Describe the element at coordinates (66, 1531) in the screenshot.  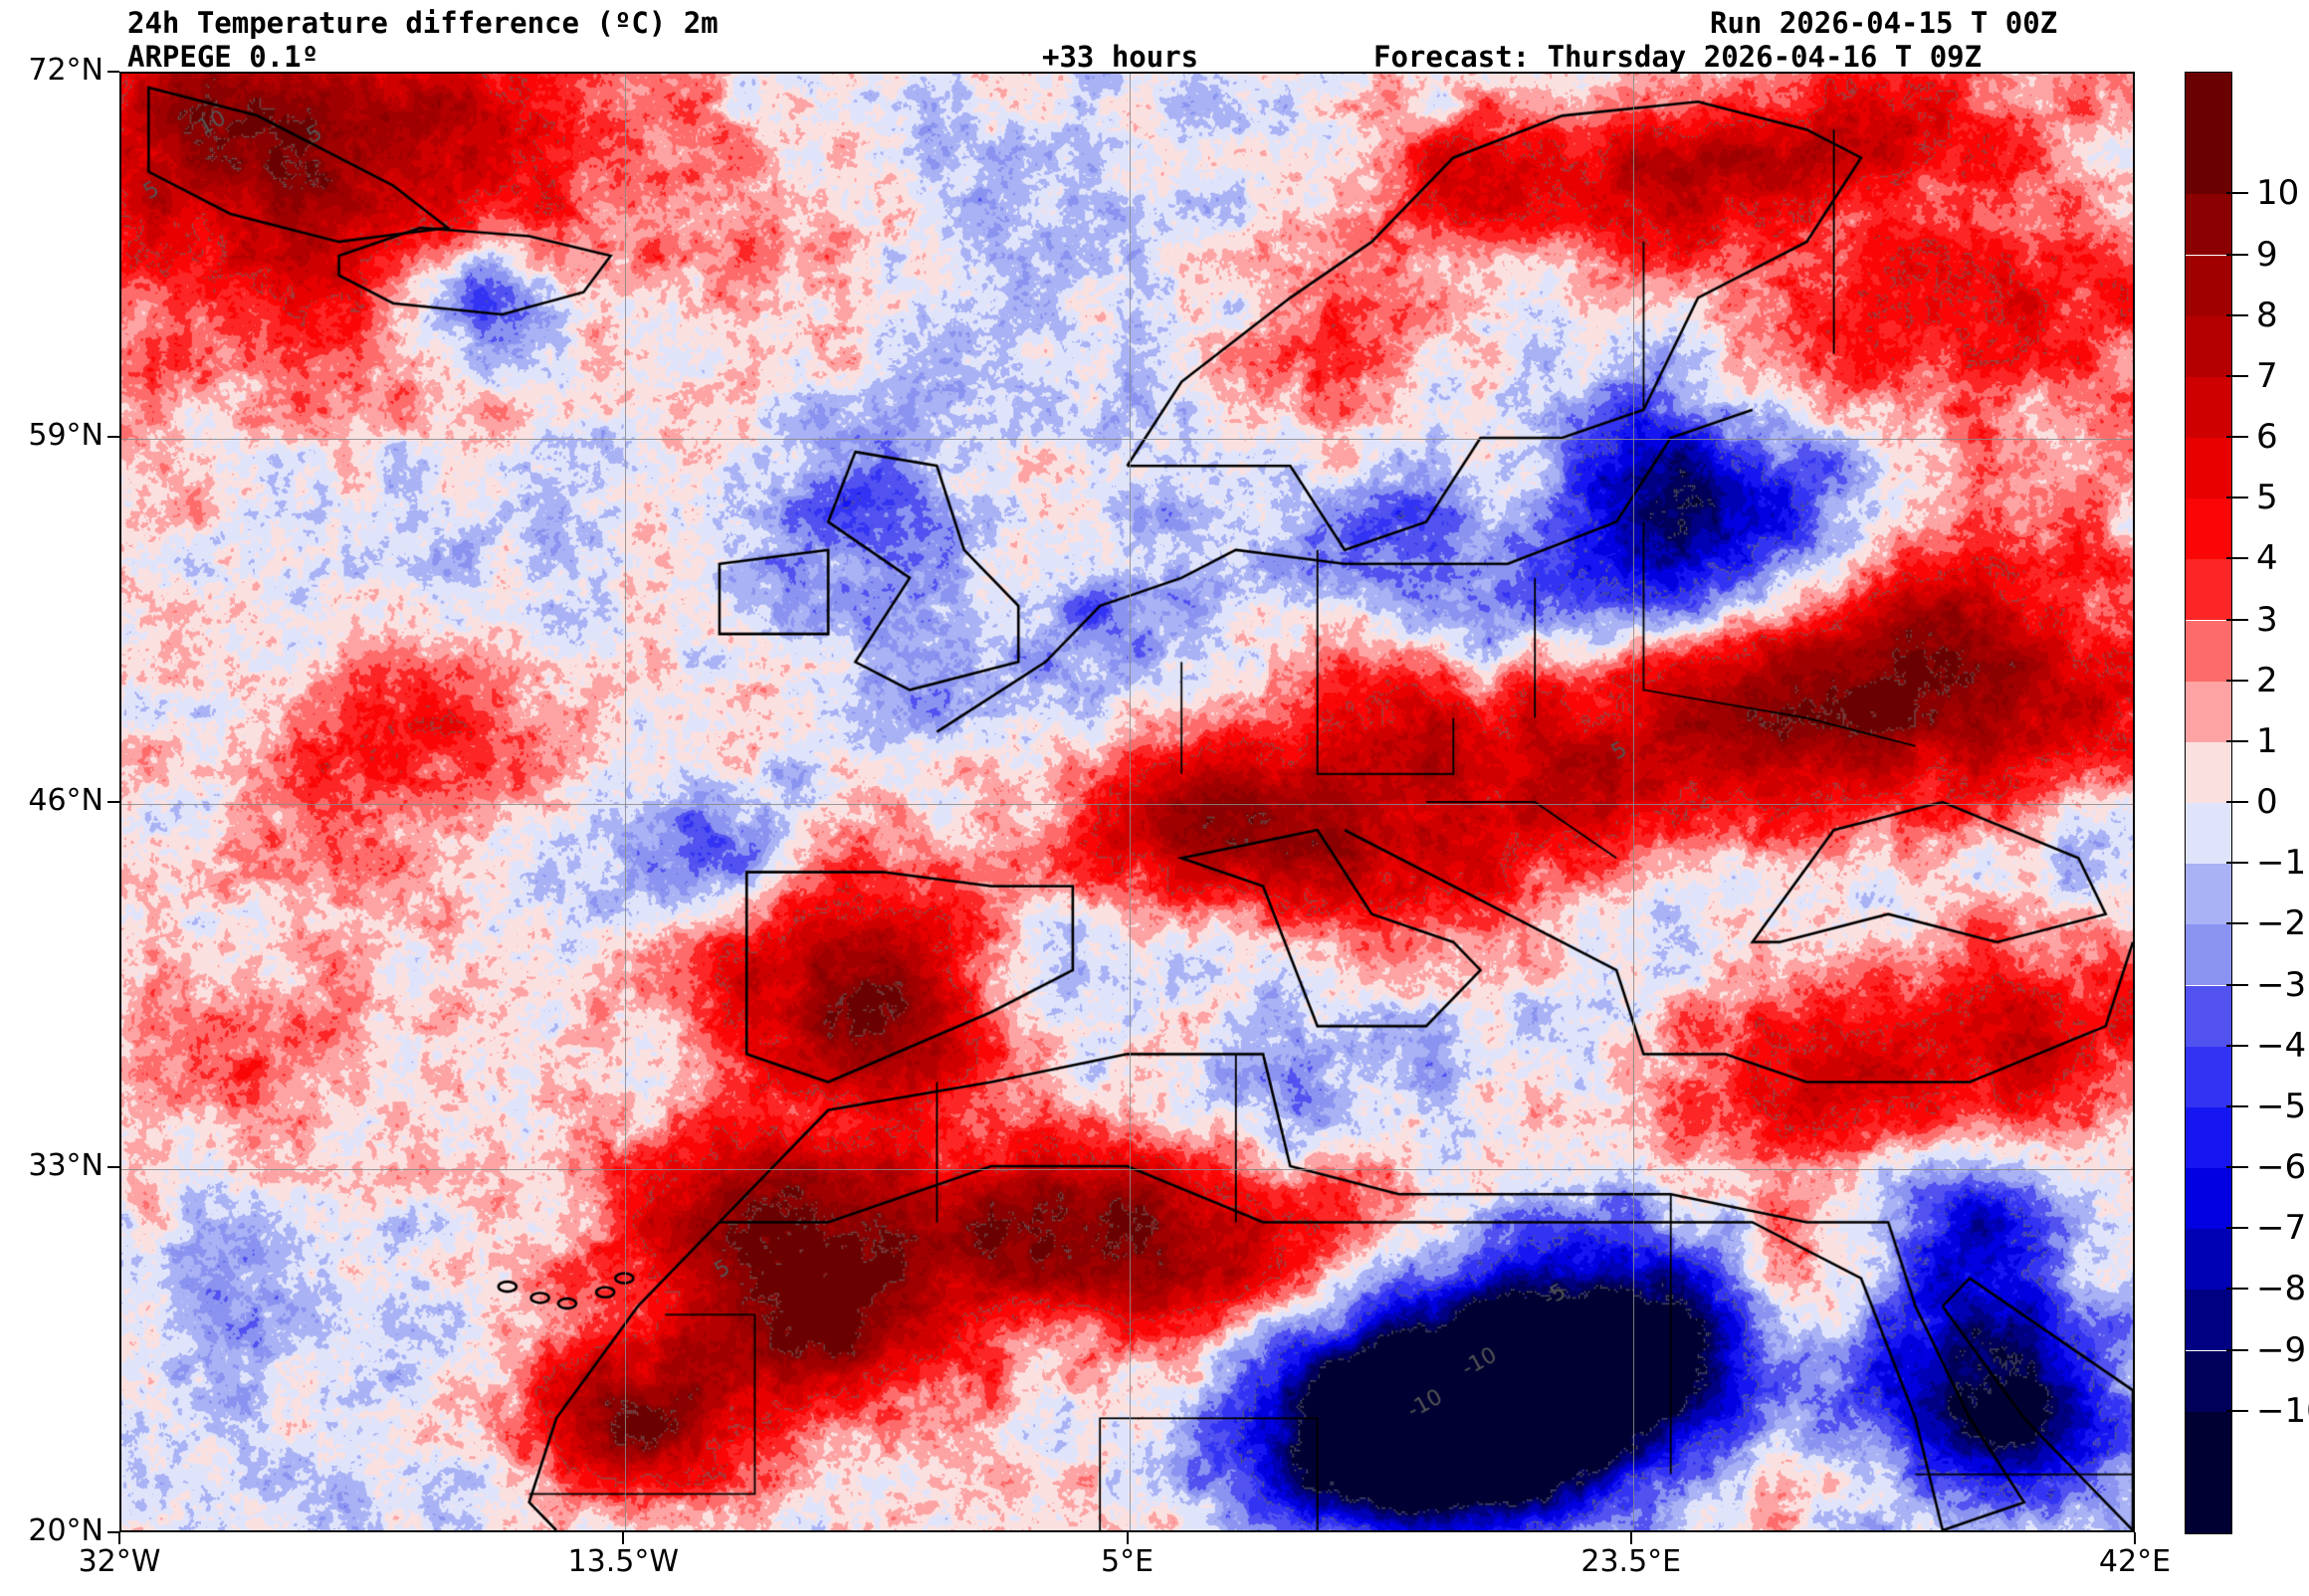
I see `y-axis-label: 20°N` at that location.